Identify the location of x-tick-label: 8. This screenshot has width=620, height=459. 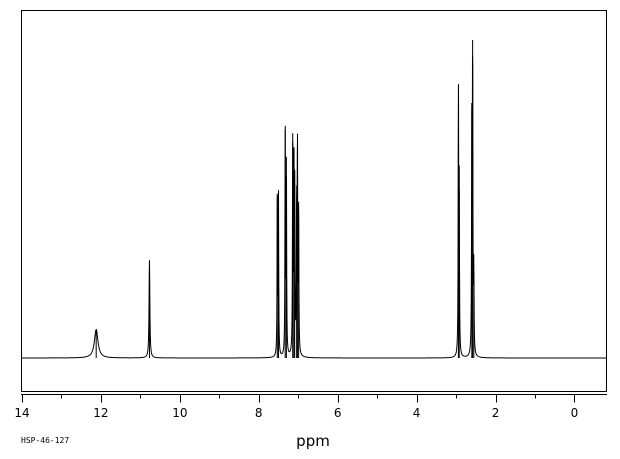
(259, 413).